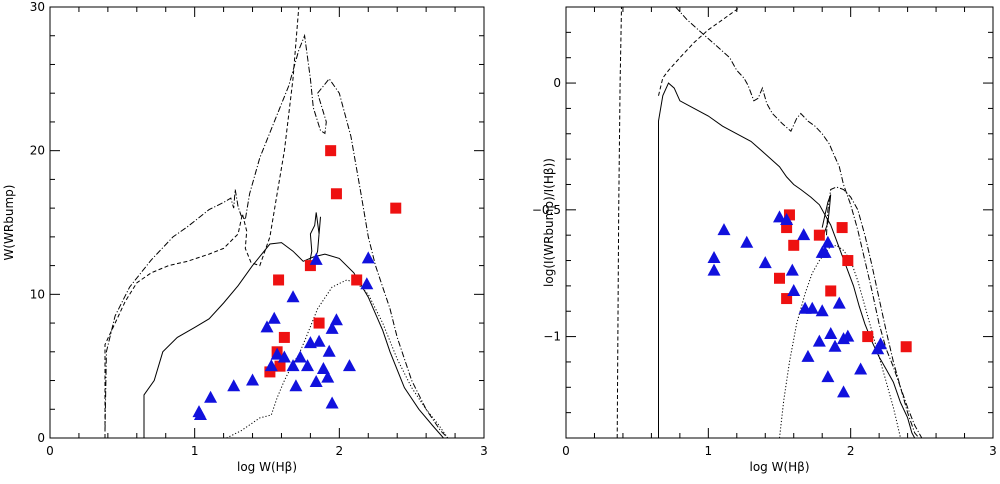 The width and height of the screenshot is (1000, 484). What do you see at coordinates (267, 467) in the screenshot?
I see `x-axis-label: log W(Hβ)` at bounding box center [267, 467].